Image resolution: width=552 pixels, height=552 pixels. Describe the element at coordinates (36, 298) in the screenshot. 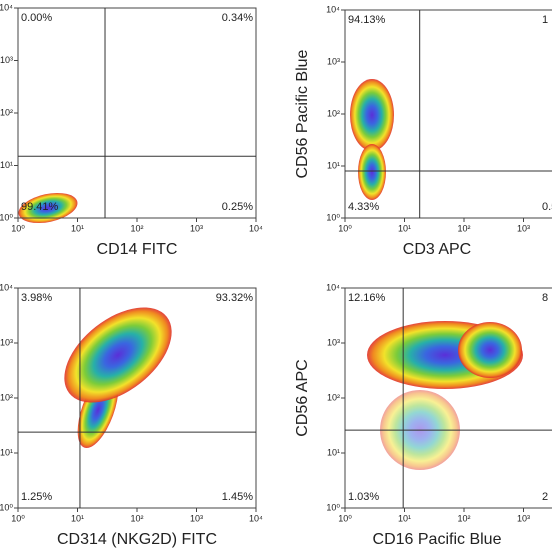

I see `quadrant-label: 3.98%` at that location.